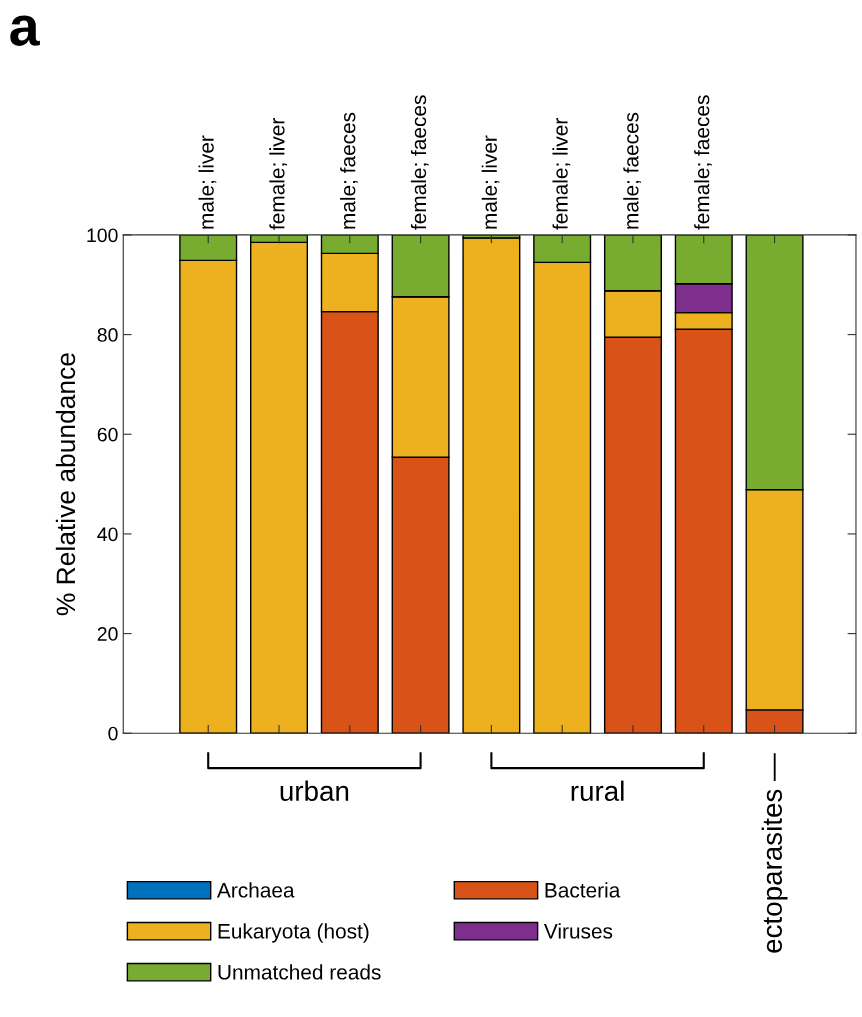 This screenshot has width=862, height=1017. Describe the element at coordinates (255, 890) in the screenshot. I see `legend-label: Archaea` at that location.